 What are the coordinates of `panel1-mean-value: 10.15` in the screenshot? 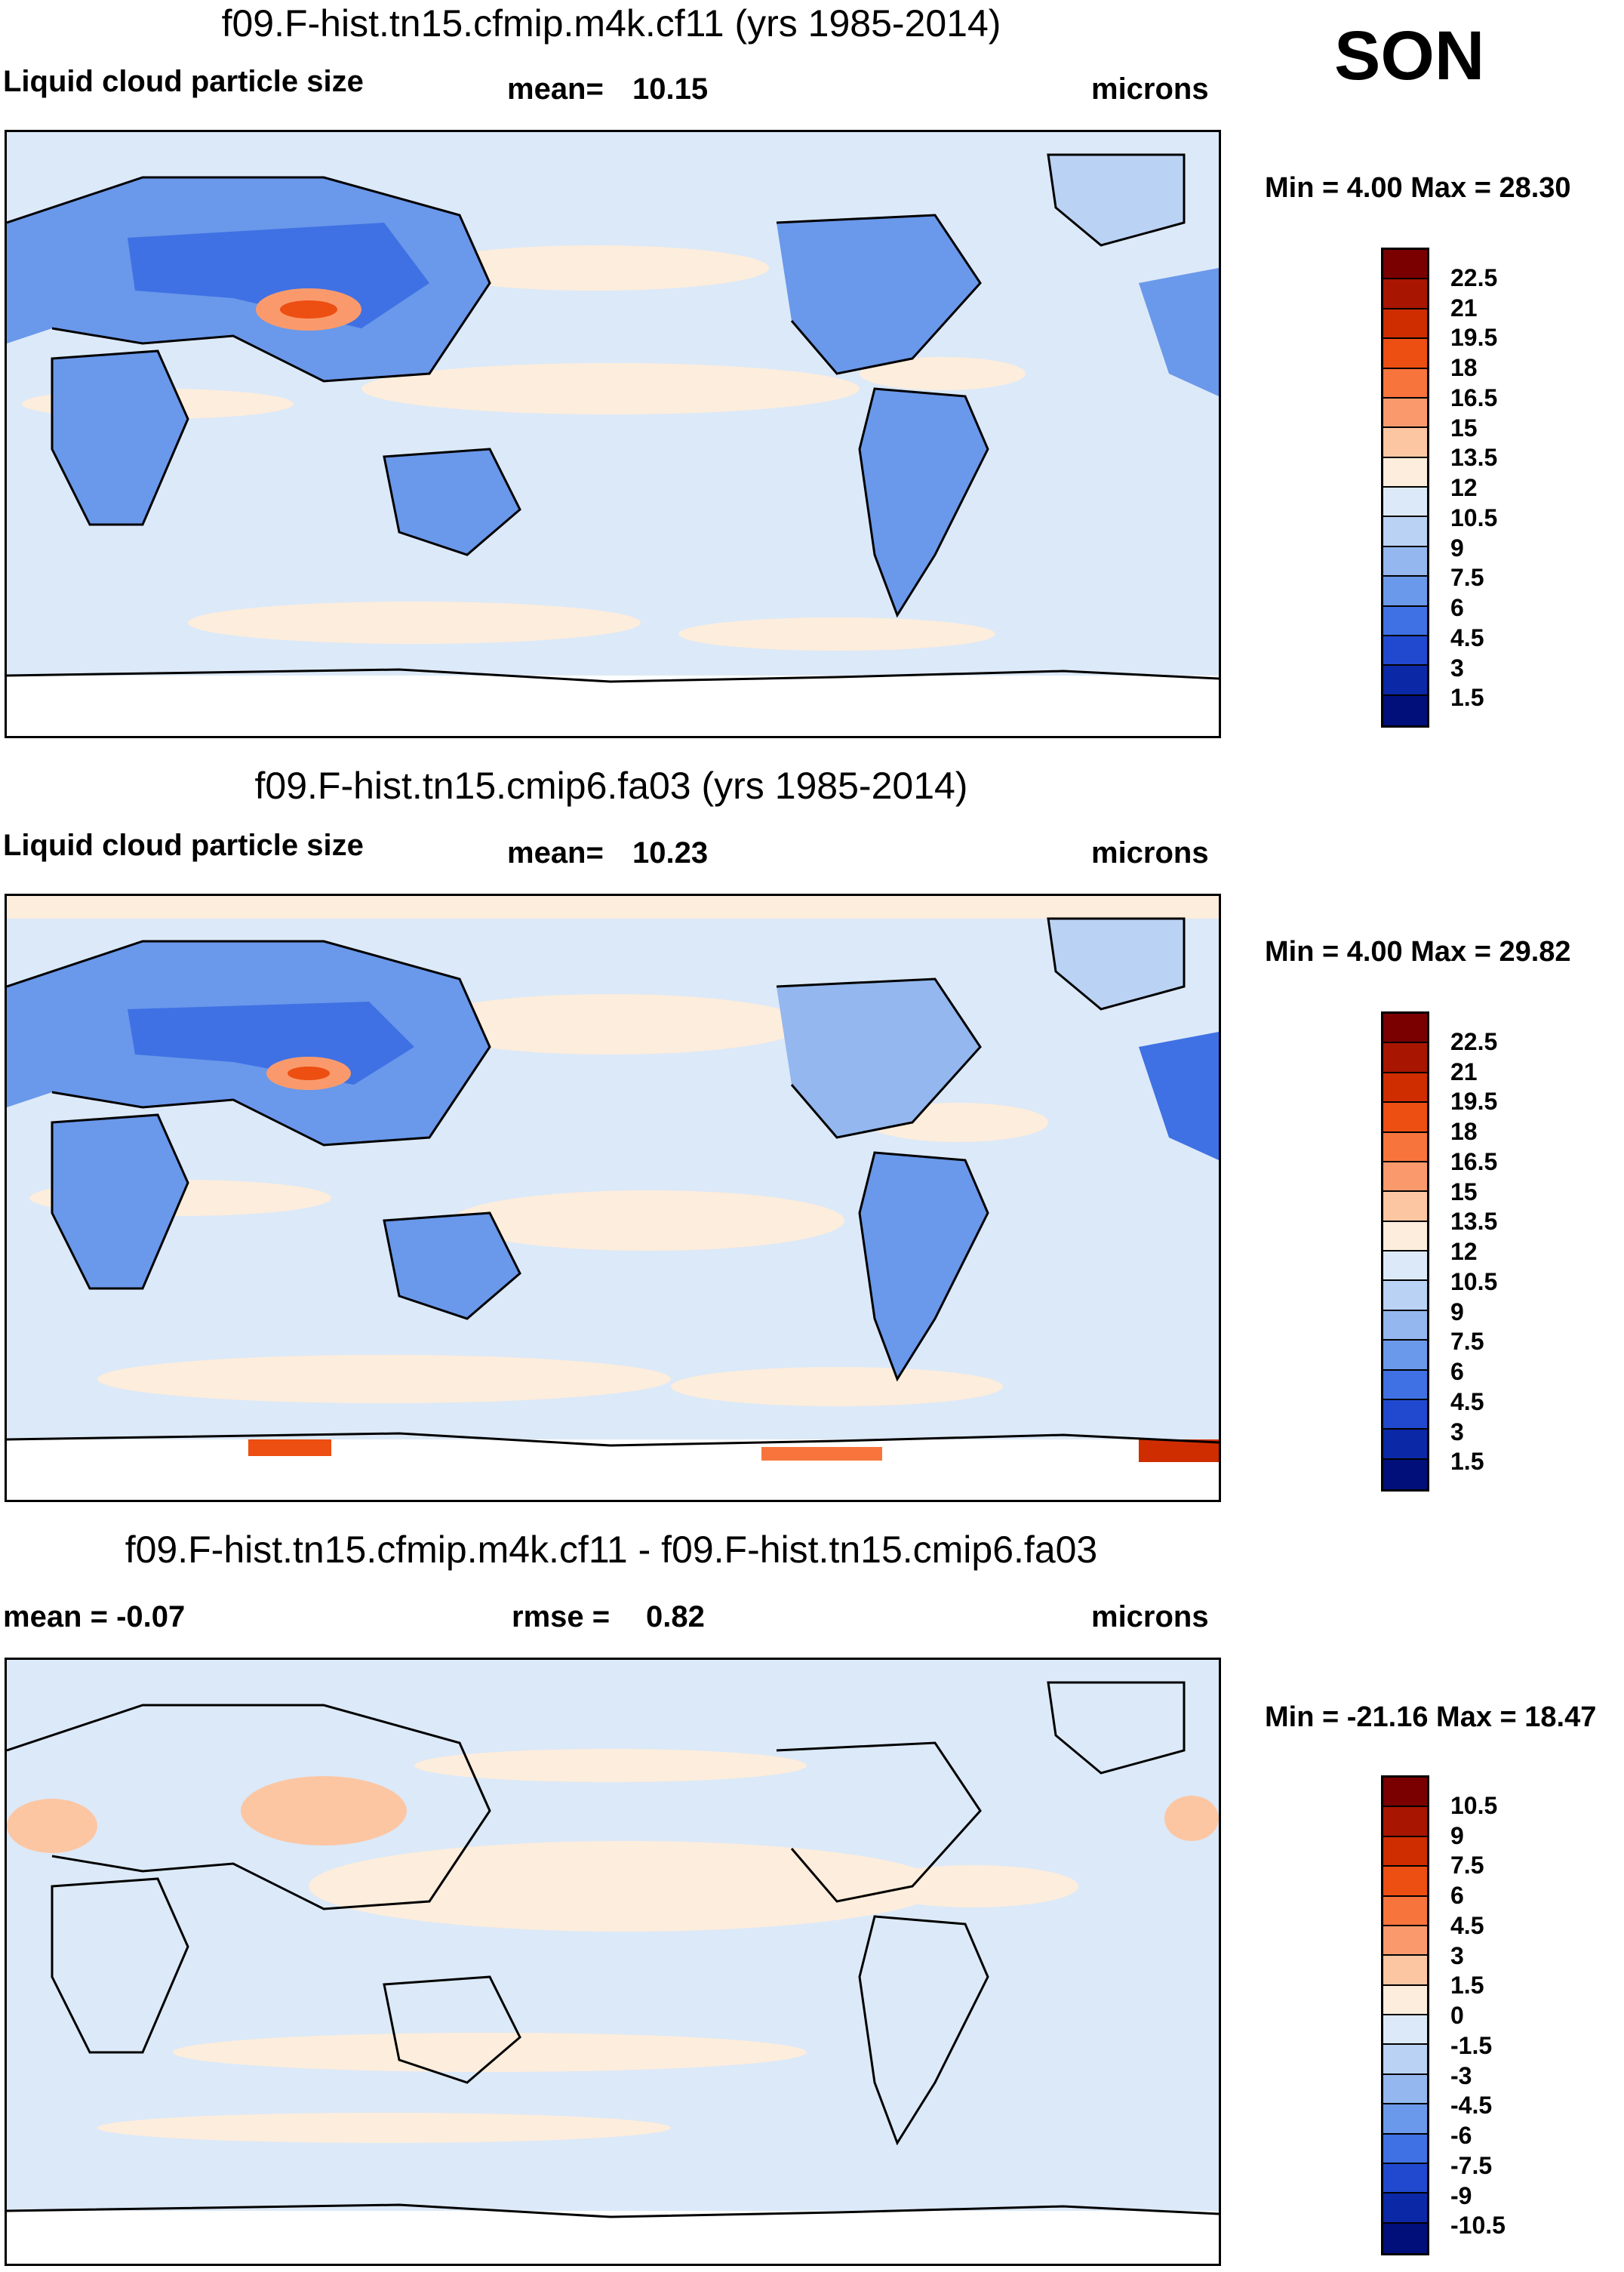 It's located at (670, 89).